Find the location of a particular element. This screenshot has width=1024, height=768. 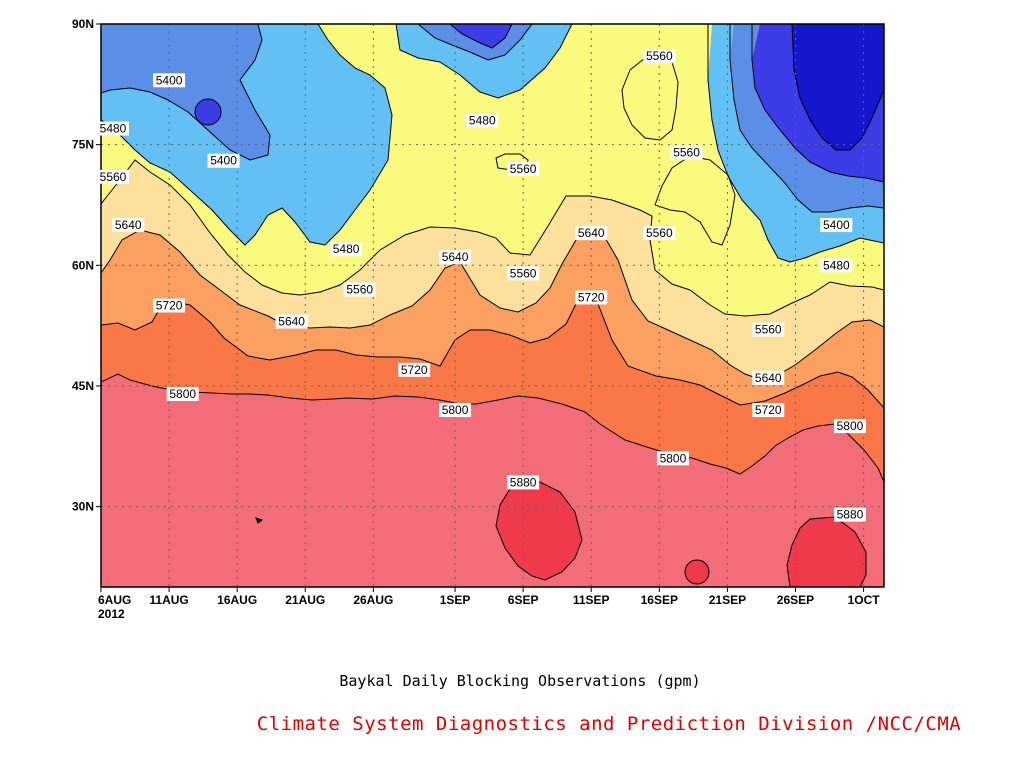

band-above-5880-a is located at coordinates (539, 531).